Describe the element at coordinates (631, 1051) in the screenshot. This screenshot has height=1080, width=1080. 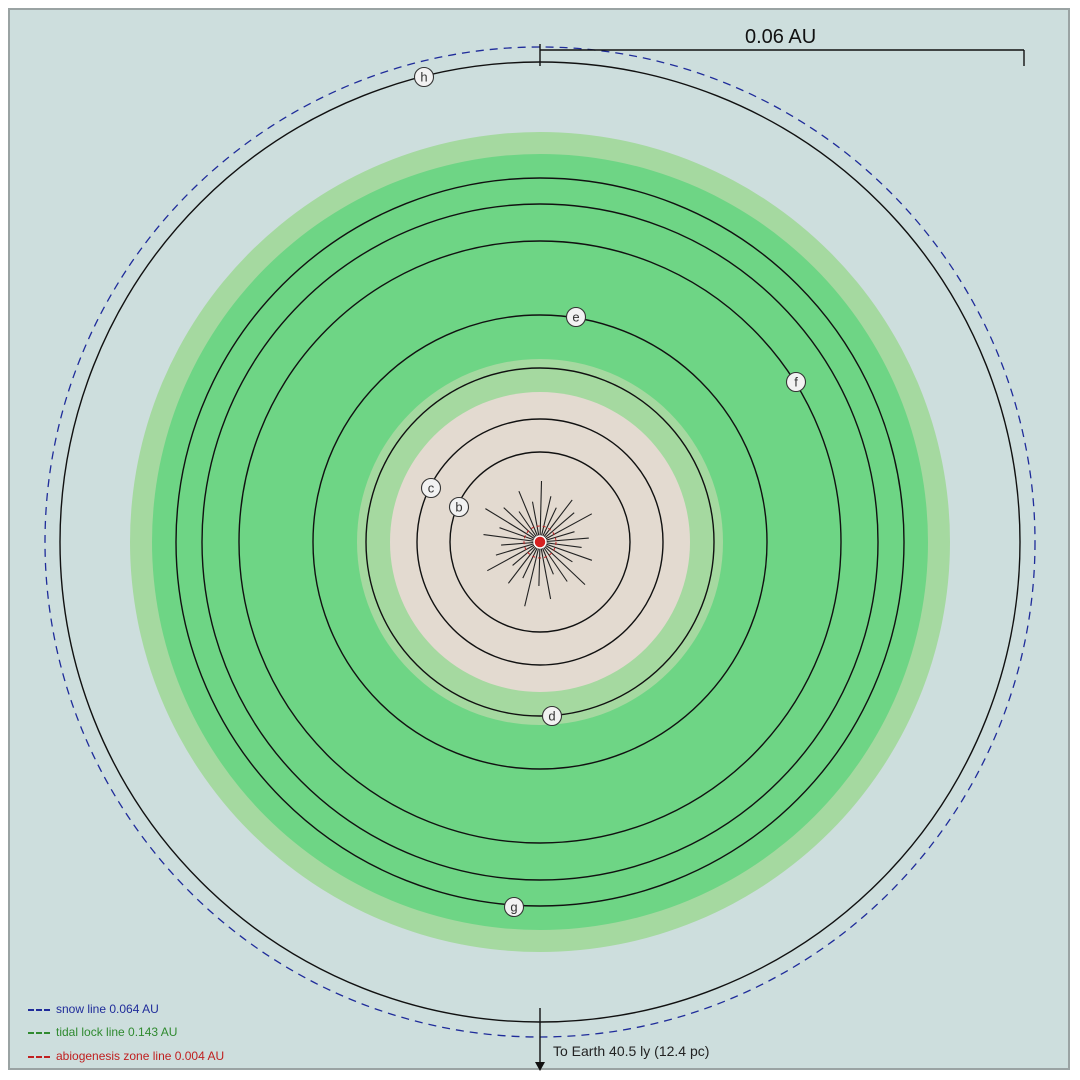
I see `earth-direction-label: To Earth 40.5 ly (12.4 pc)` at that location.